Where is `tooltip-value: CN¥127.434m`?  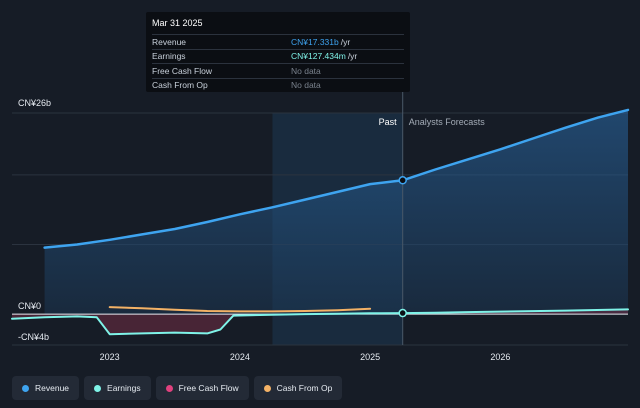
tooltip-value: CN¥127.434m is located at coordinates (318, 56).